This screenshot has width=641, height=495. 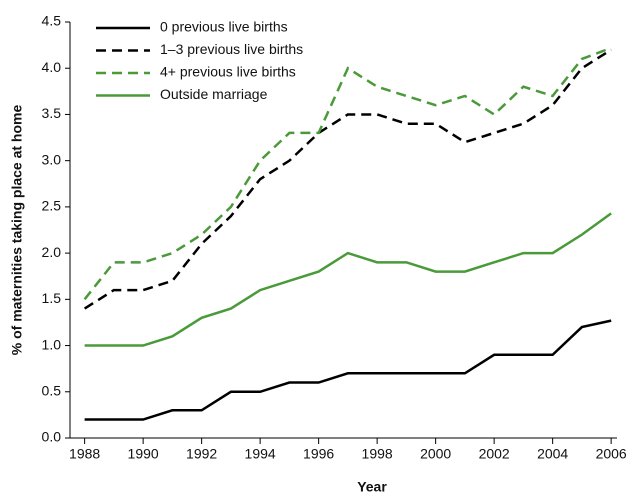 What do you see at coordinates (17, 230) in the screenshot?
I see `y-axis-title: % of maternities taking place at home` at bounding box center [17, 230].